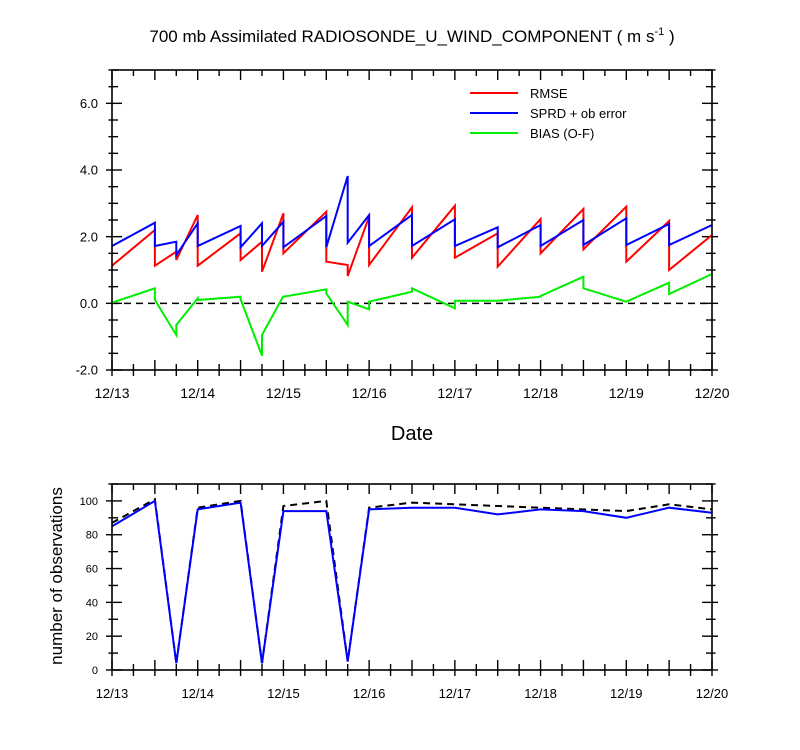 The width and height of the screenshot is (800, 750). I want to click on top-x-tick-label-12-16: 12/16, so click(369, 393).